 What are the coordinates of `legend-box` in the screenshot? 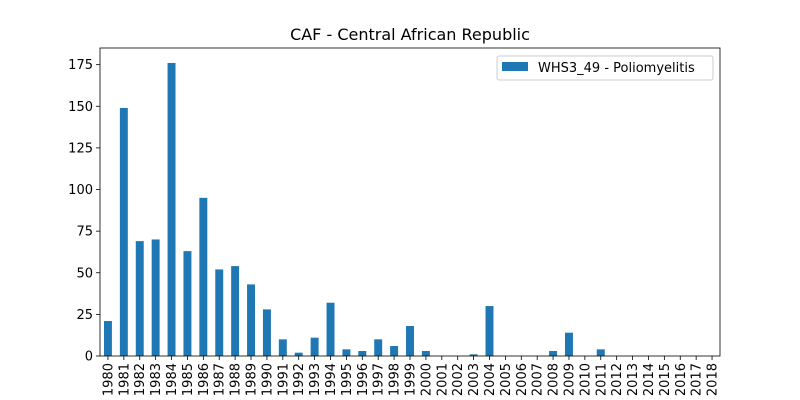 It's located at (605, 68).